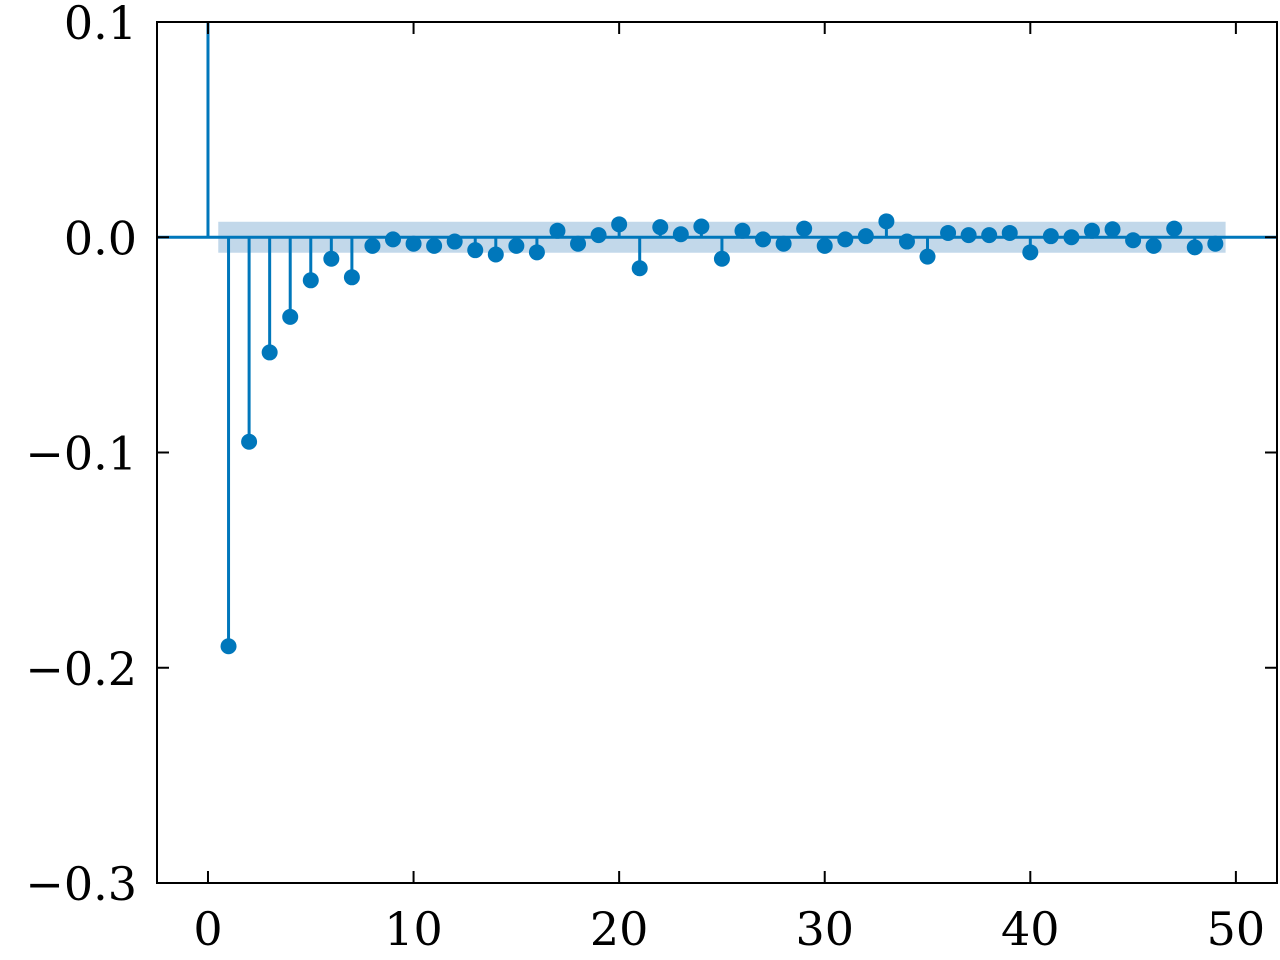 The height and width of the screenshot is (960, 1280). Describe the element at coordinates (619, 929) in the screenshot. I see `x-tick-label: 20` at that location.